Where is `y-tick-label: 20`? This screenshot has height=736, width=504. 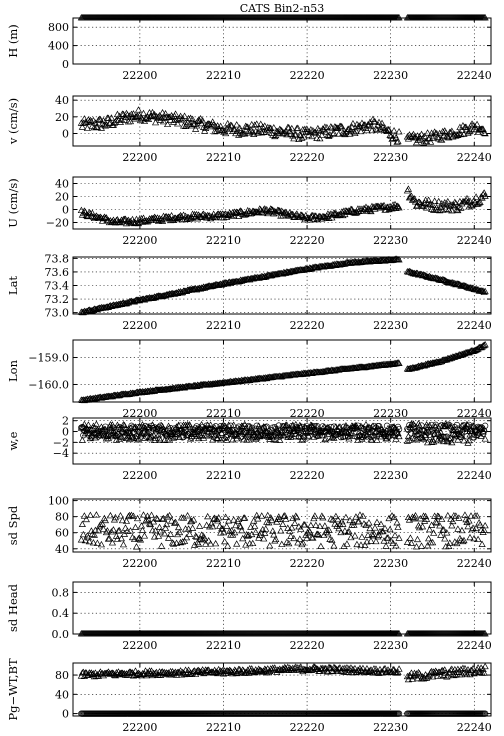 y-tick-label: 20 is located at coordinates (62, 117).